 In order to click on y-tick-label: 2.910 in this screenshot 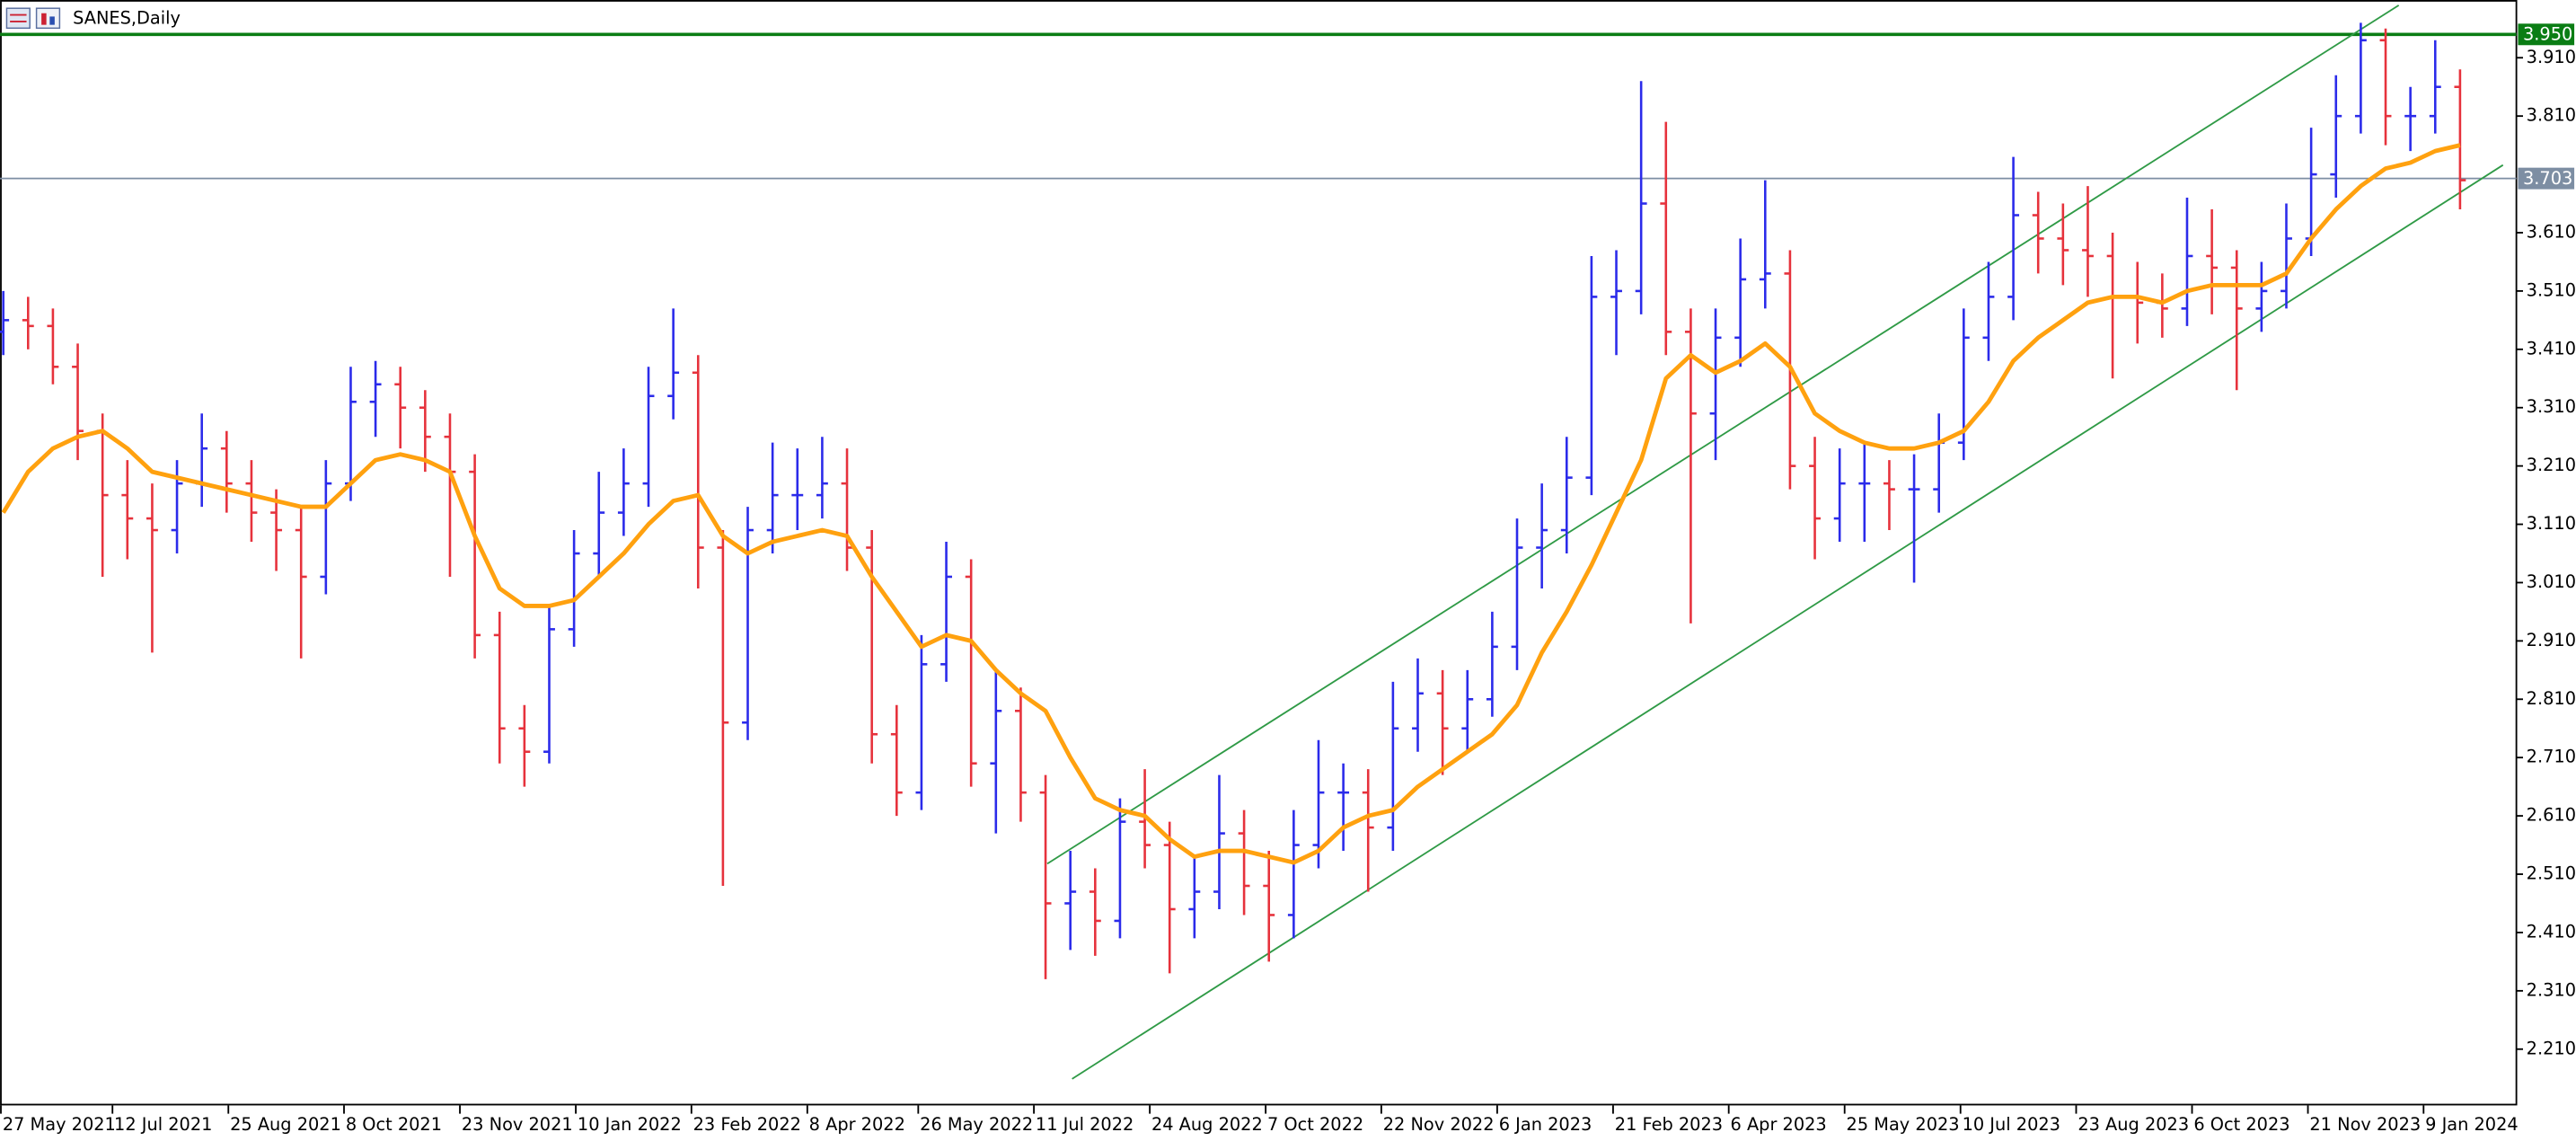, I will do `click(2551, 640)`.